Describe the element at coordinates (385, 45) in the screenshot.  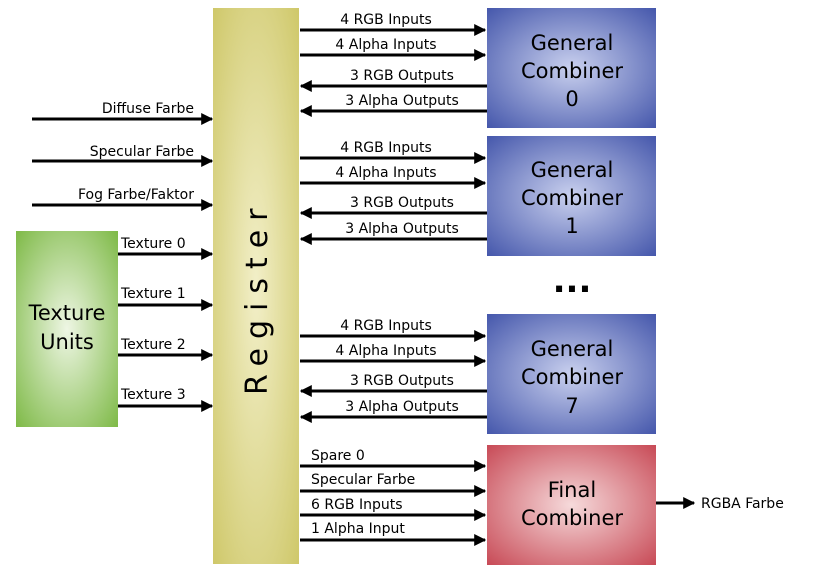
I see `gc0-alpha-in-label: 4 Alpha Inputs` at that location.